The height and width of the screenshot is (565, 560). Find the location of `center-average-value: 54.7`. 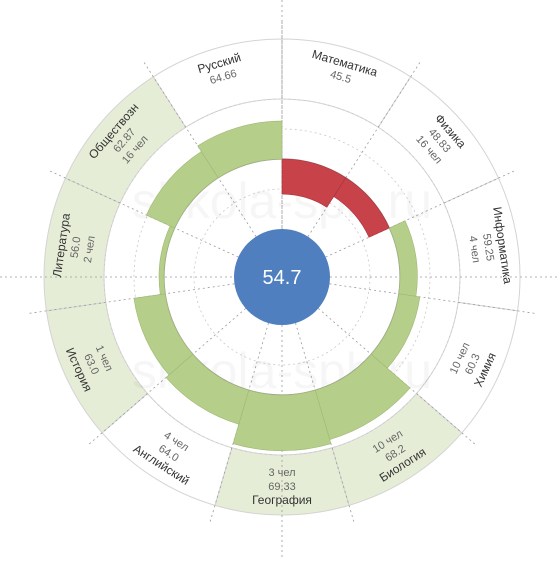

center-average-value: 54.7 is located at coordinates (282, 278).